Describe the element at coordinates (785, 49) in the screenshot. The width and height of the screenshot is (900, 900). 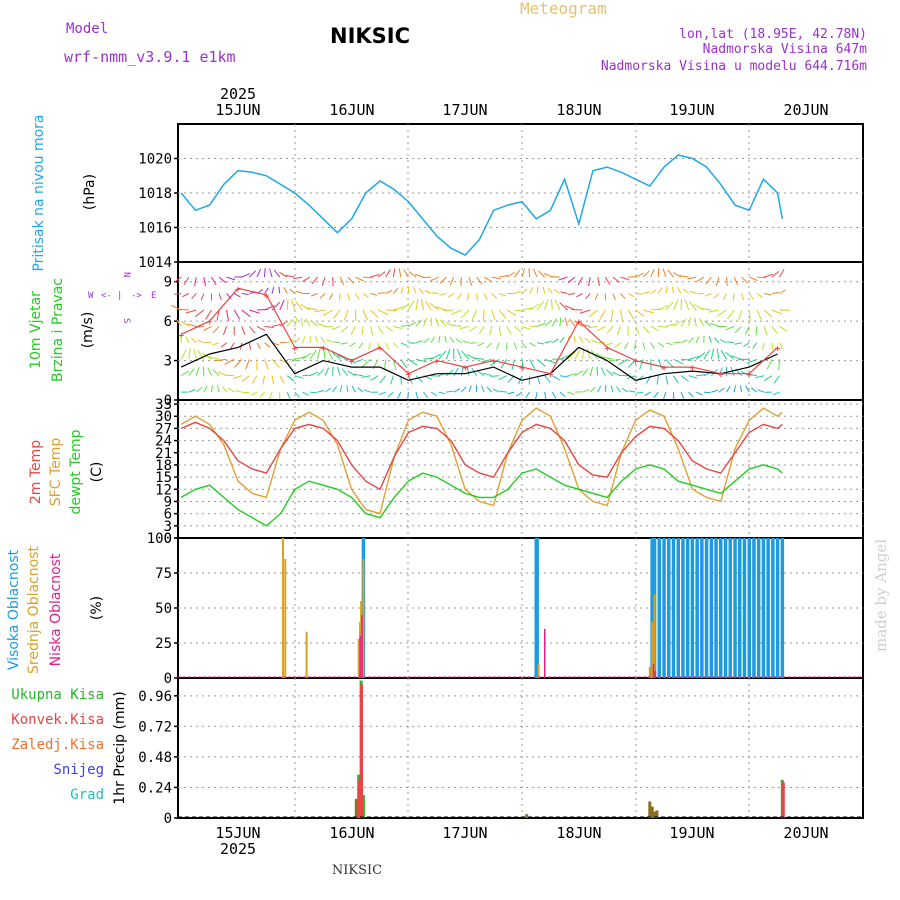
I see `elevation-text: Nadmorska Visina 647m` at that location.